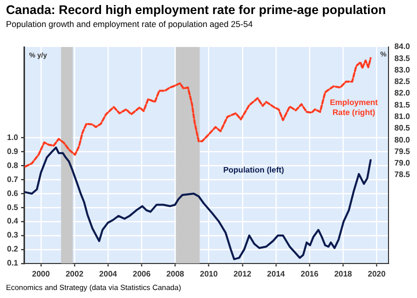 Image resolution: width=417 pixels, height=298 pixels. I want to click on y-tick-label: 0.7, so click(12, 179).